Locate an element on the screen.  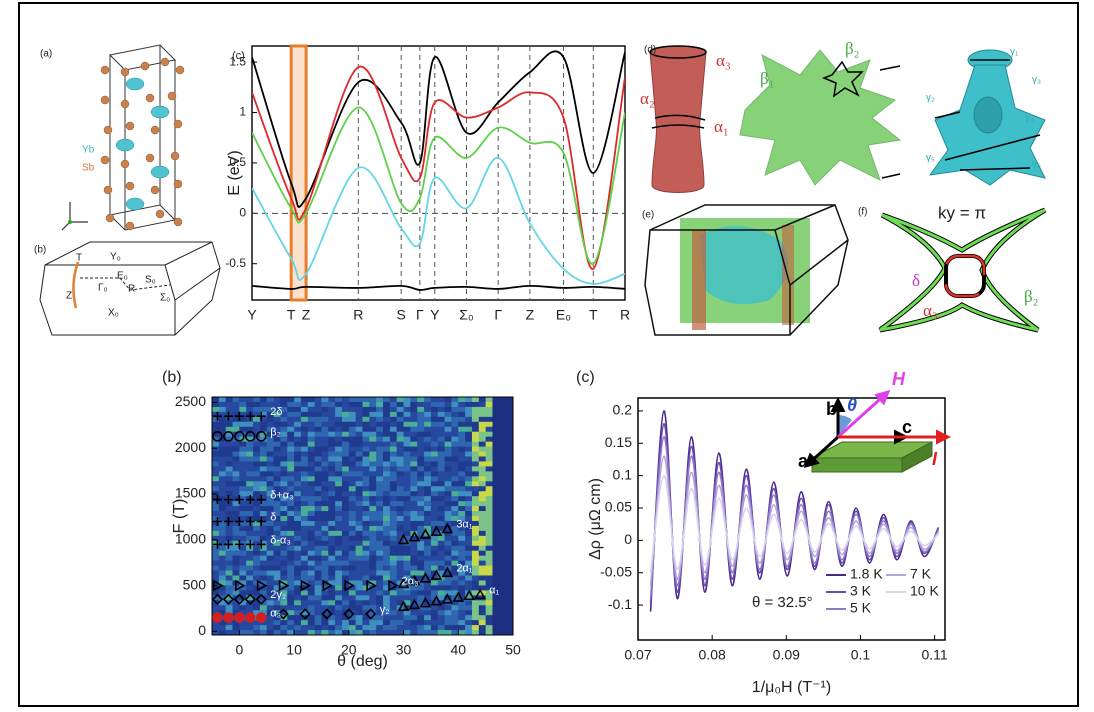
panel-label: (a) is located at coordinates (46, 54).